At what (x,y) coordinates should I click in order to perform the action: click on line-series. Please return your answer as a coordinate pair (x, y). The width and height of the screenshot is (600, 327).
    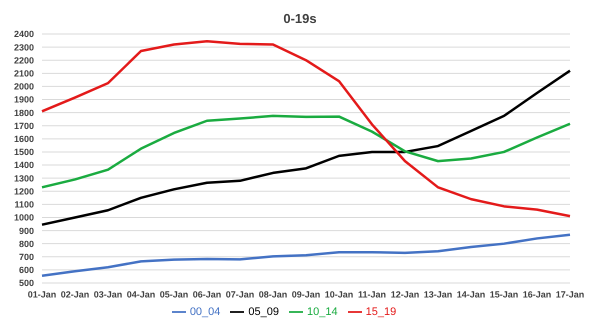
    Looking at the image, I should click on (306, 256).